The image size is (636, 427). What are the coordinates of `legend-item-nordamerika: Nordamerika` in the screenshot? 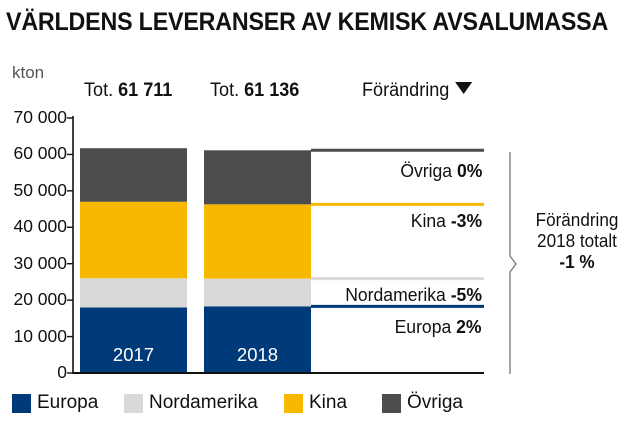 It's located at (191, 403).